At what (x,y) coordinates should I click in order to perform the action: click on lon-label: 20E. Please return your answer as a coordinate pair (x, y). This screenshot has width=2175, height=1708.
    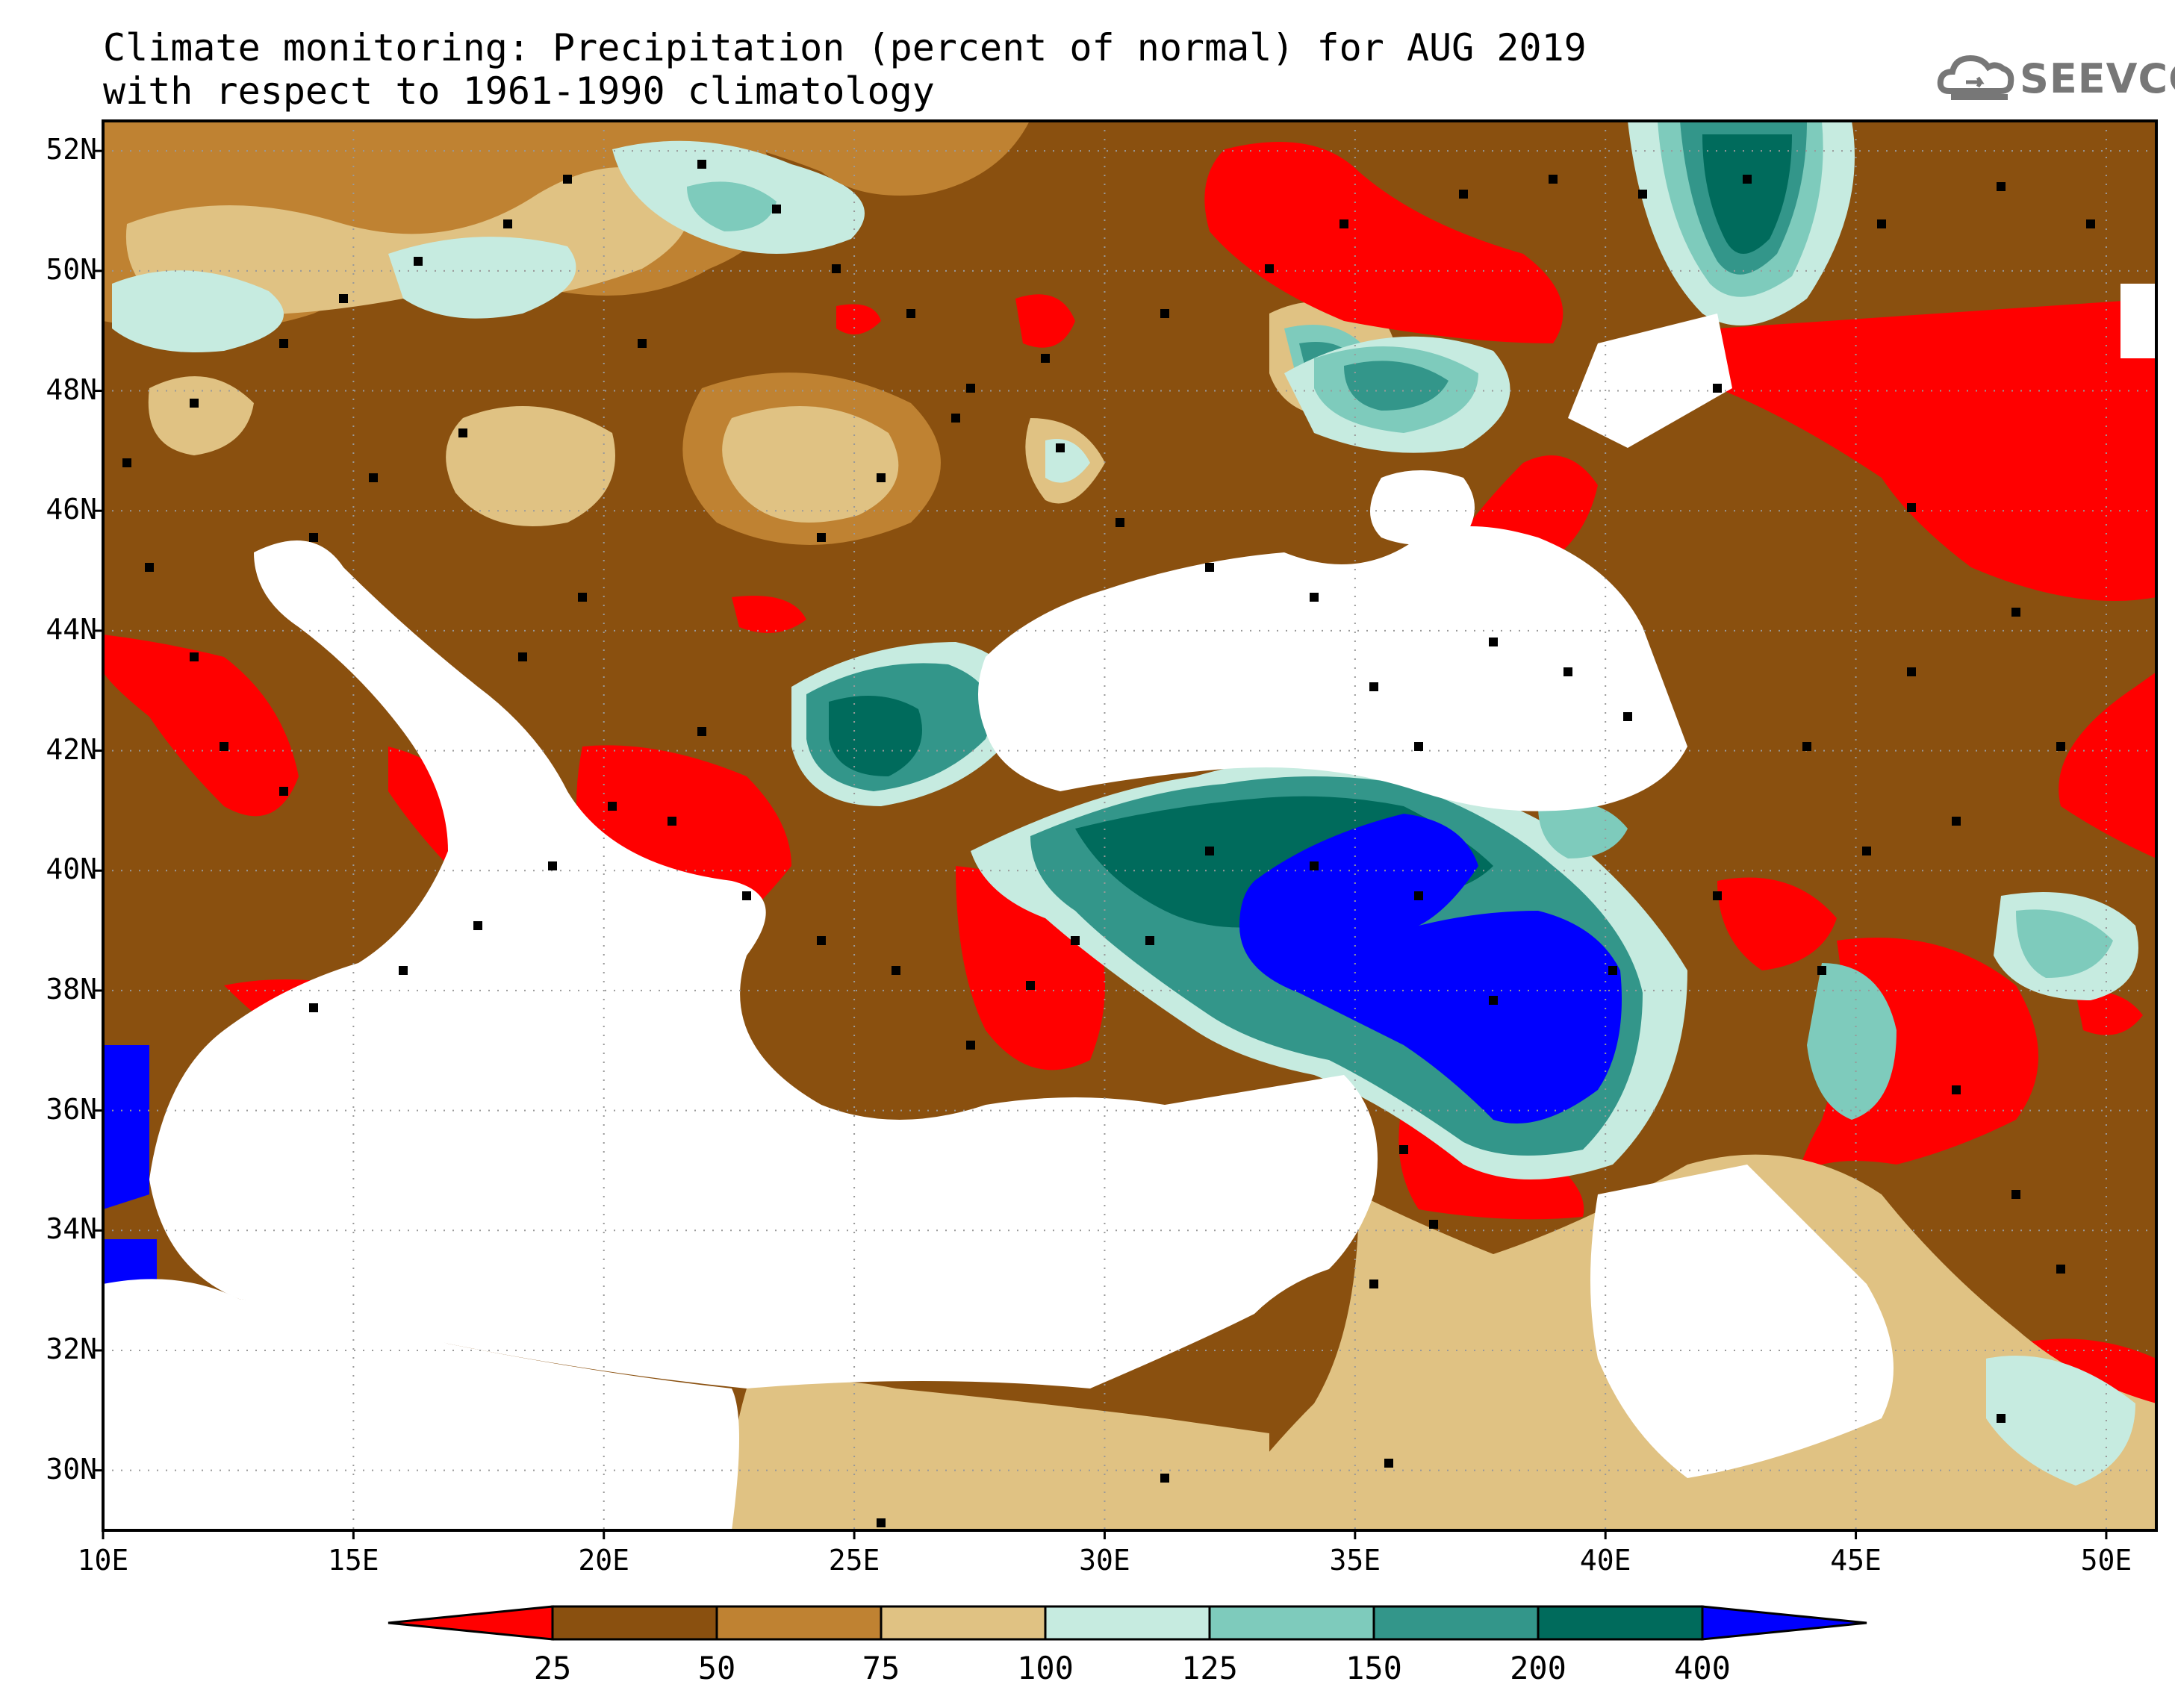
    Looking at the image, I should click on (604, 1560).